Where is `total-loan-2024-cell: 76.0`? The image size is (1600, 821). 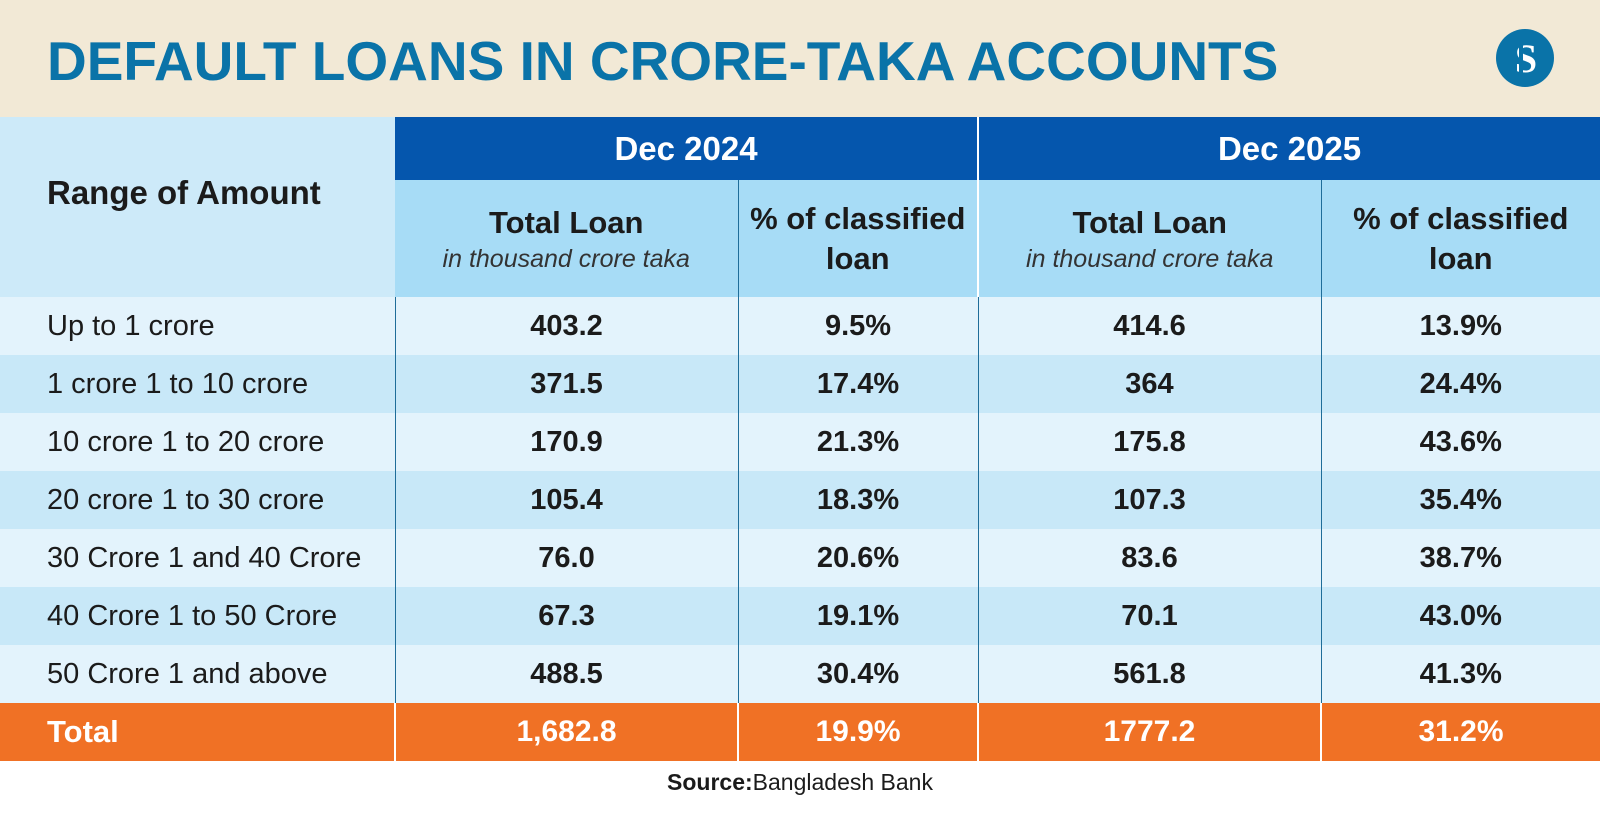
total-loan-2024-cell: 76.0 is located at coordinates (566, 558).